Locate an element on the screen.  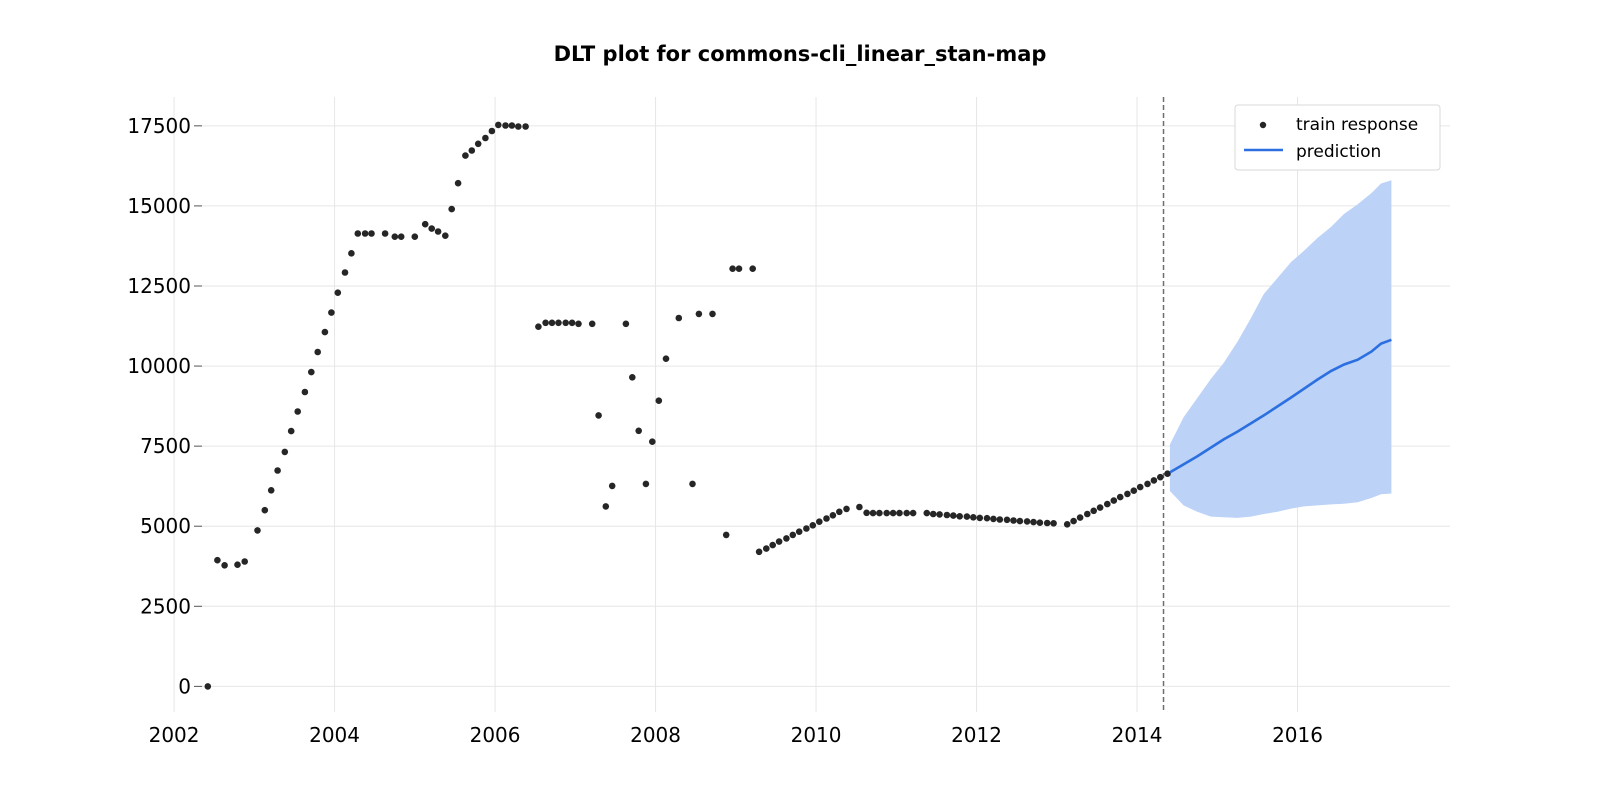
prediction-band is located at coordinates (1280, 349).